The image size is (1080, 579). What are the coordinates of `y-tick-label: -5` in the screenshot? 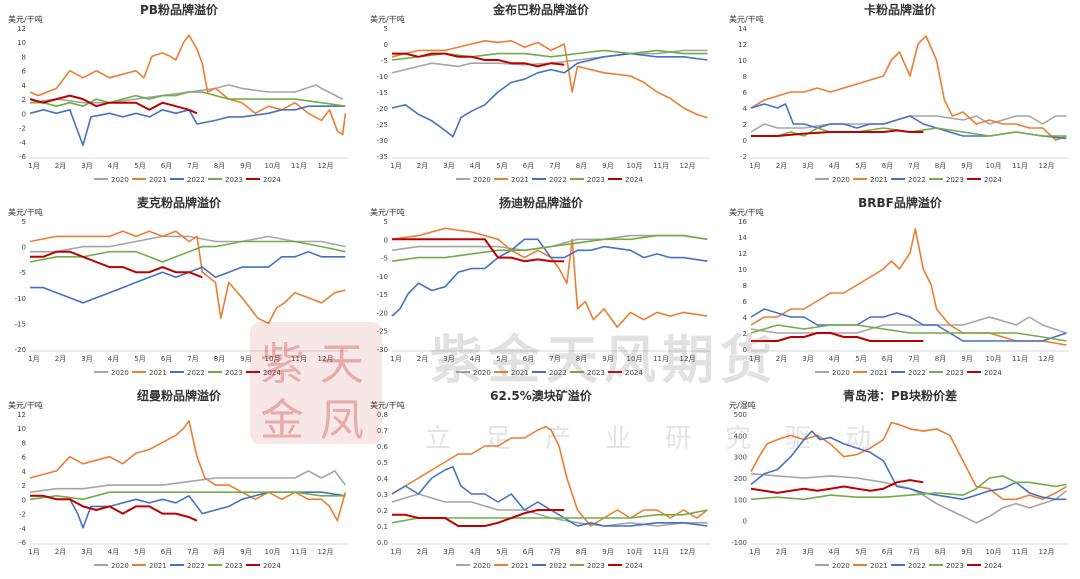 It's located at (384, 259).